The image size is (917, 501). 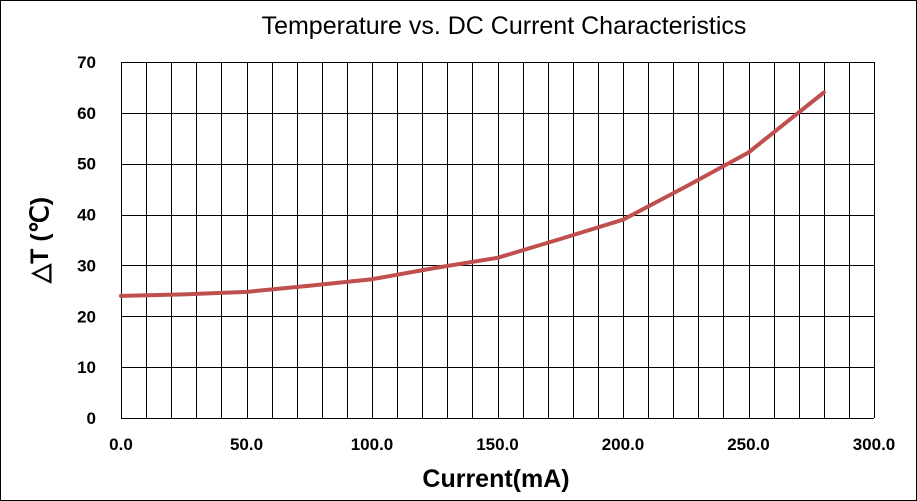 I want to click on y-tick-label: 20, so click(x=86, y=316).